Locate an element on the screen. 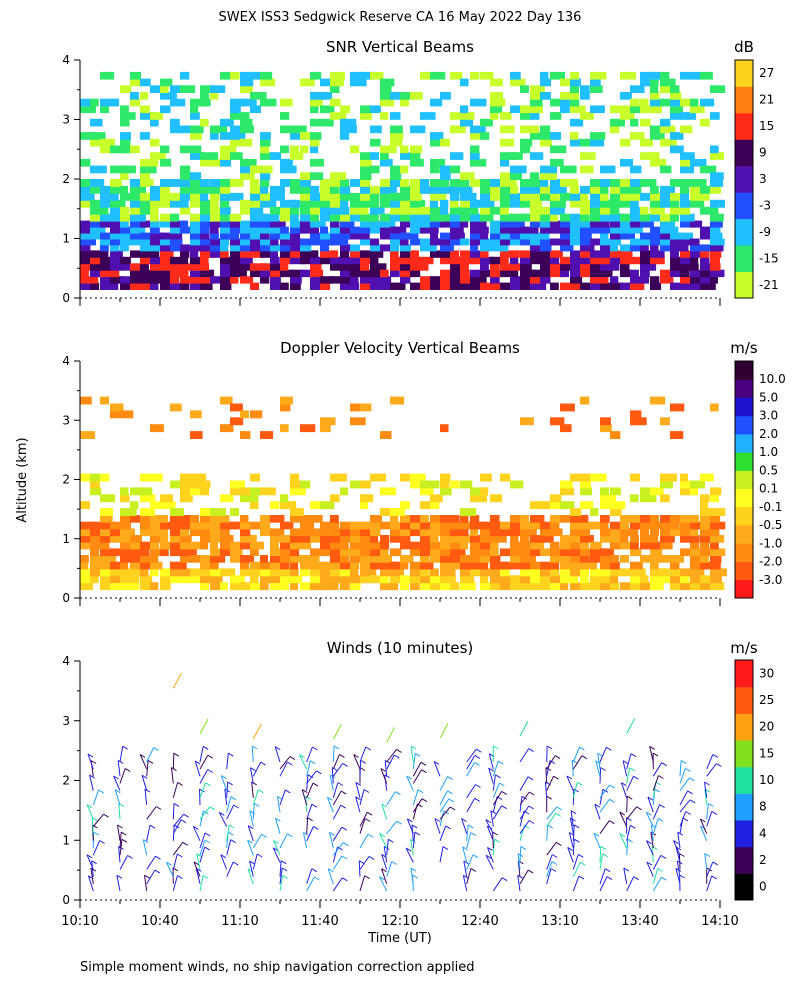 This screenshot has width=800, height=1000. colorbar-label: -0.5 is located at coordinates (770, 525).